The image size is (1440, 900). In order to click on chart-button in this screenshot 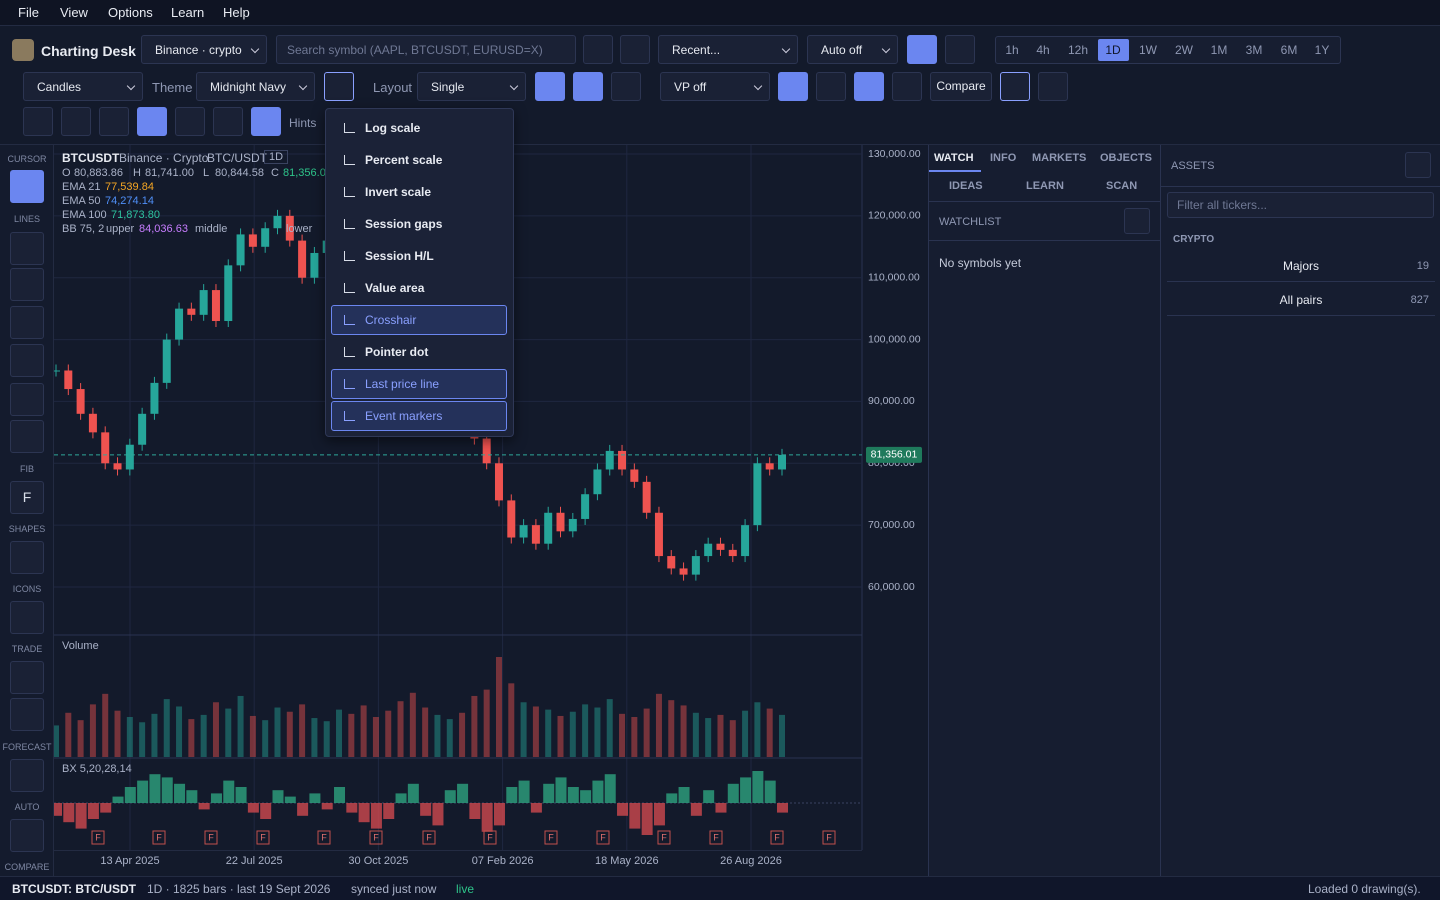, I will do `click(831, 86)`.